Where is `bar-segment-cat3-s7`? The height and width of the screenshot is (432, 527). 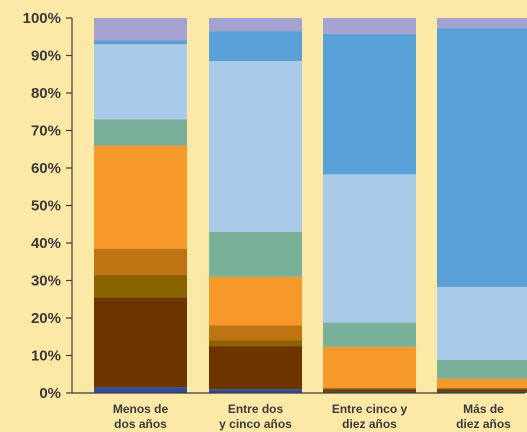
bar-segment-cat3-s7 is located at coordinates (482, 157).